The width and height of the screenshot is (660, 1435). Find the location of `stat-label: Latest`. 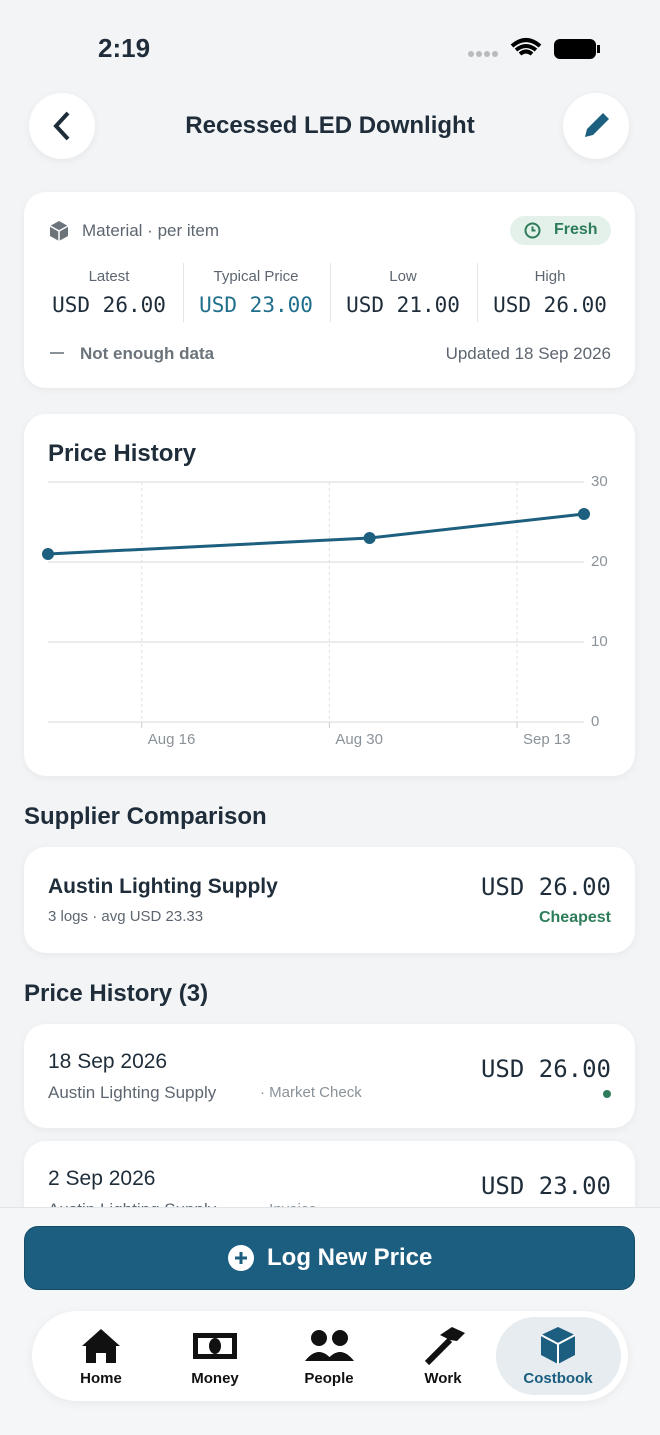

stat-label: Latest is located at coordinates (109, 276).